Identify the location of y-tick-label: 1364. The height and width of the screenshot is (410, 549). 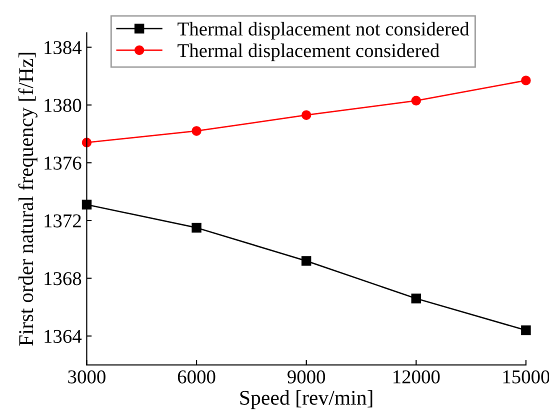
(63, 336).